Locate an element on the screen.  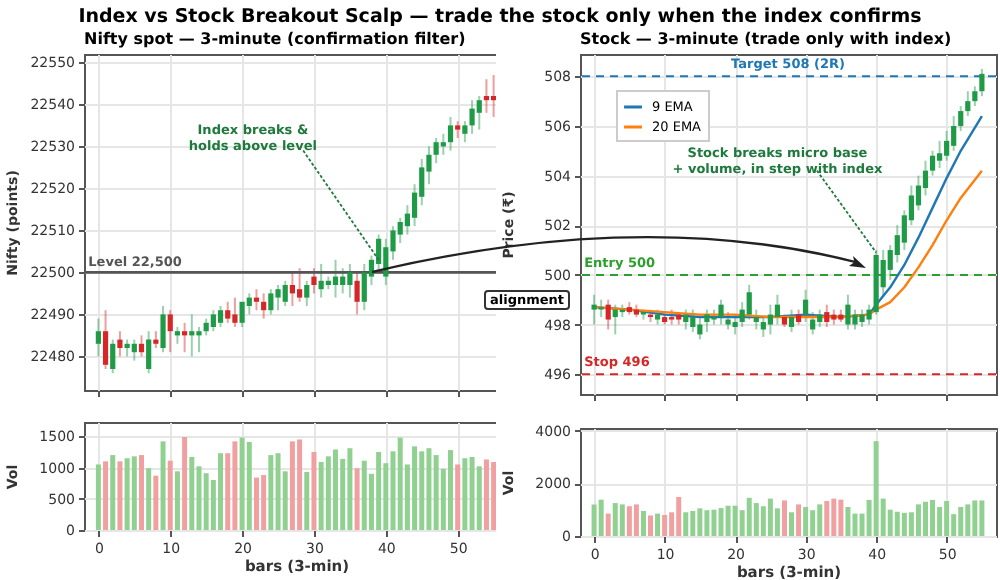
chart-title: Index vs Stock Breakout Scalp — trade the stock only when the index confirms is located at coordinates (500, 17).